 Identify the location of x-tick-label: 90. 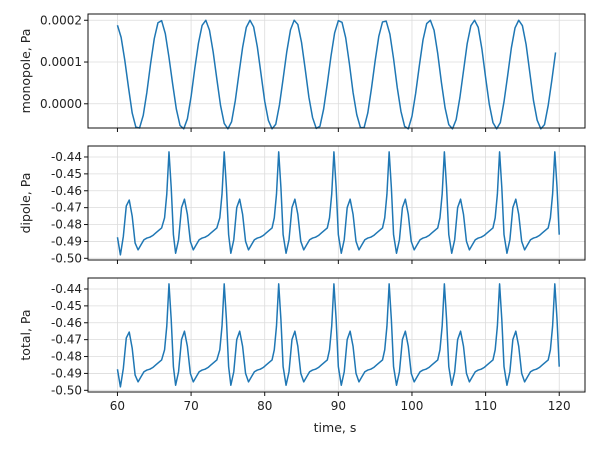
(338, 406).